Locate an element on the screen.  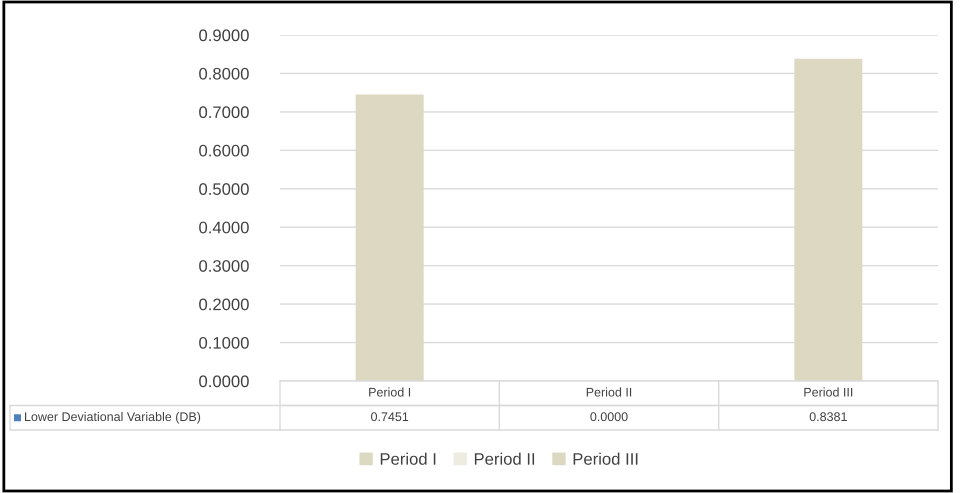
y-tick-label: 0.9000 is located at coordinates (224, 35).